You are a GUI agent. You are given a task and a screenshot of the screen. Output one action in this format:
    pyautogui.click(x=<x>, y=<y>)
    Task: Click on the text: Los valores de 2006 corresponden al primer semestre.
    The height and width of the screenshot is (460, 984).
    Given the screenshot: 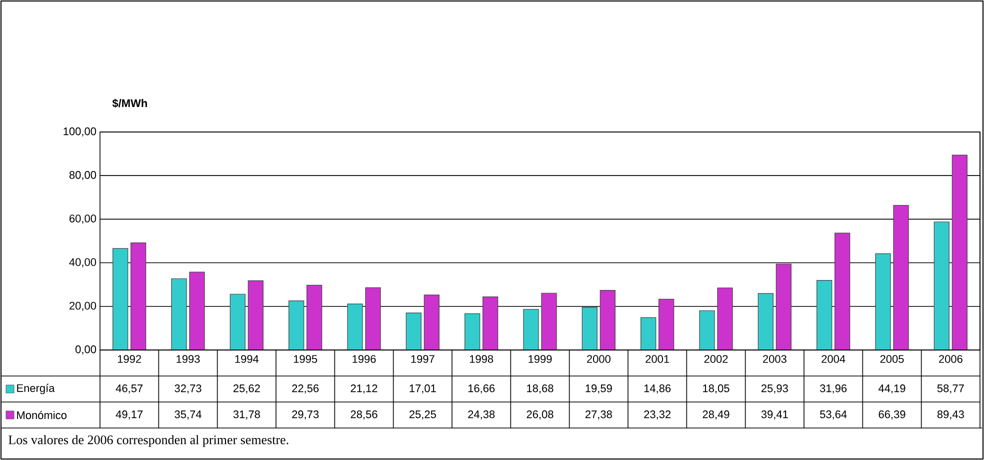 What is the action you would take?
    pyautogui.click(x=148, y=441)
    